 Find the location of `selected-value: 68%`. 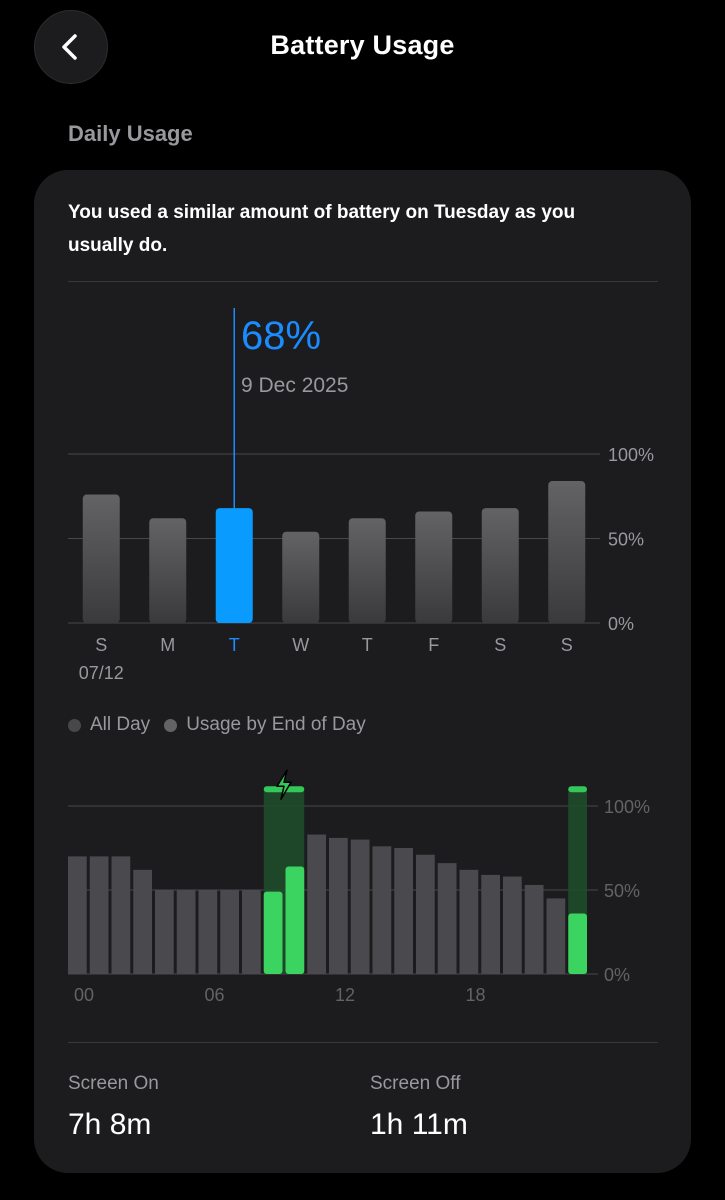

selected-value: 68% is located at coordinates (281, 336).